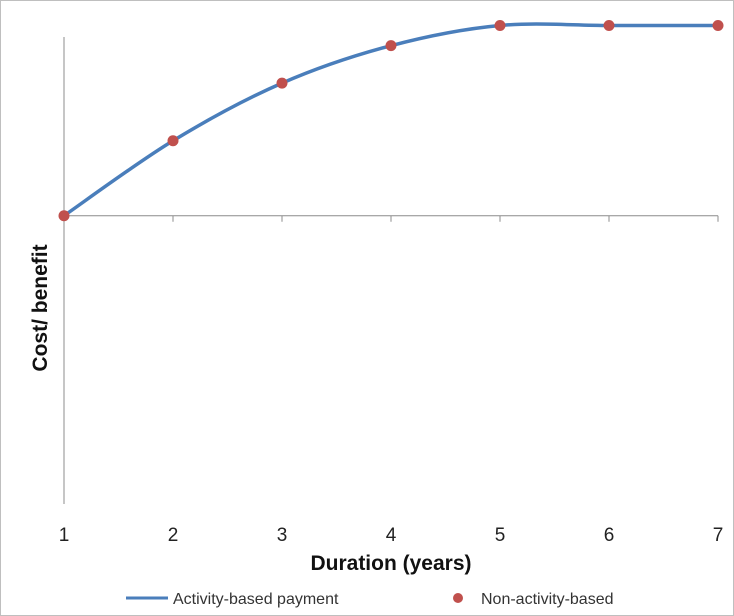 The image size is (734, 616). What do you see at coordinates (609, 535) in the screenshot?
I see `x-tick-label: 6` at bounding box center [609, 535].